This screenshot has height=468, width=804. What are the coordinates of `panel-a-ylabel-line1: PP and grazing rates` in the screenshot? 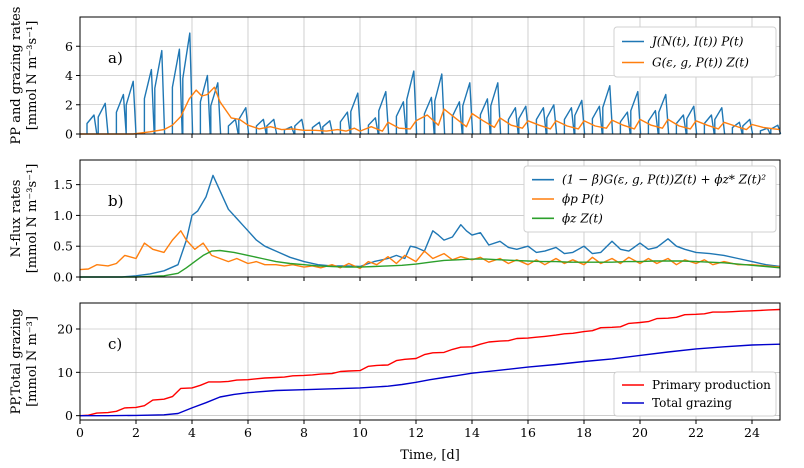 It's located at (16, 76).